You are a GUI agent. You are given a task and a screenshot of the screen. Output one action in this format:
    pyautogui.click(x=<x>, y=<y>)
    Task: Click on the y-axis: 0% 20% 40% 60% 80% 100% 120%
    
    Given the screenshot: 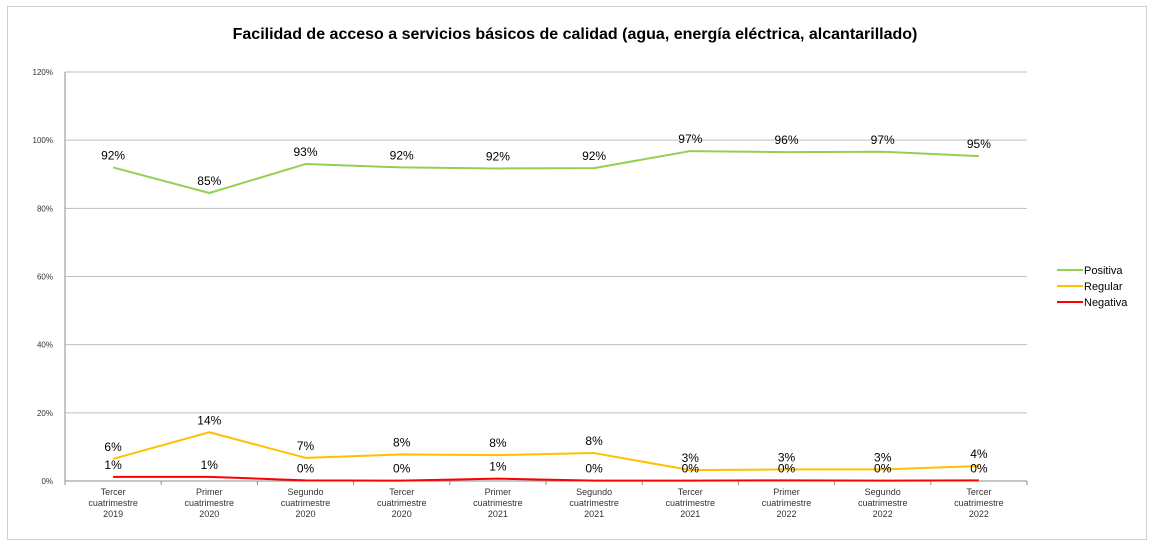 What is the action you would take?
    pyautogui.click(x=49, y=277)
    